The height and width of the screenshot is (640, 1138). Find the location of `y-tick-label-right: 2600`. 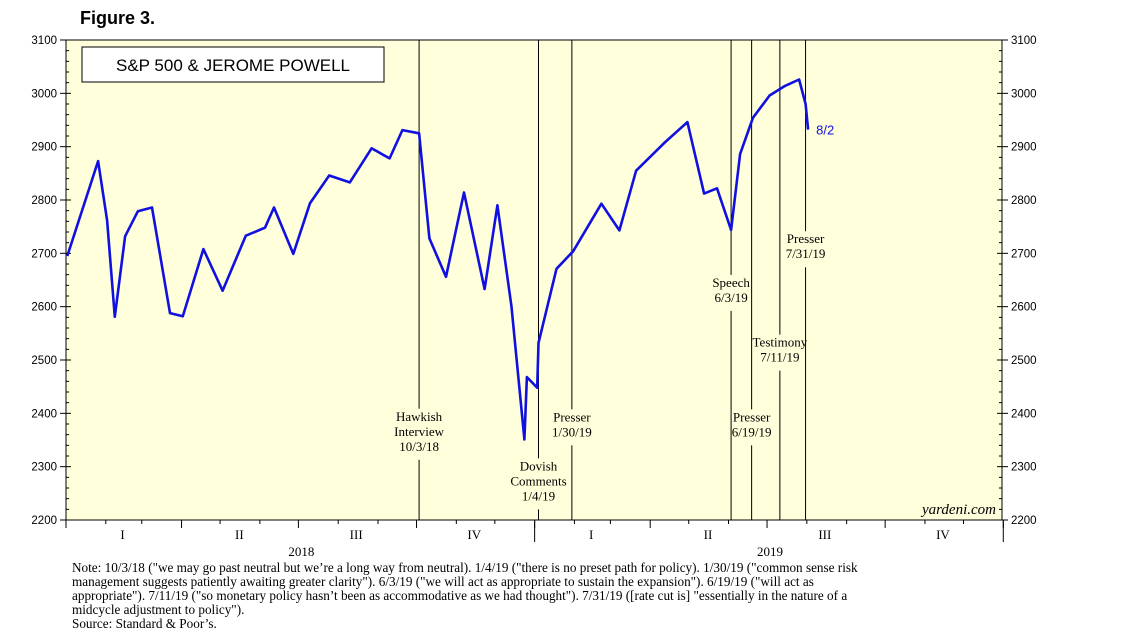

y-tick-label-right: 2600 is located at coordinates (1024, 308).